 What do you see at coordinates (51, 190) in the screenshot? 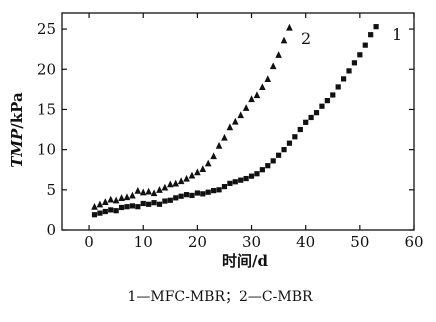
I see `y-tick-label-1: 5` at bounding box center [51, 190].